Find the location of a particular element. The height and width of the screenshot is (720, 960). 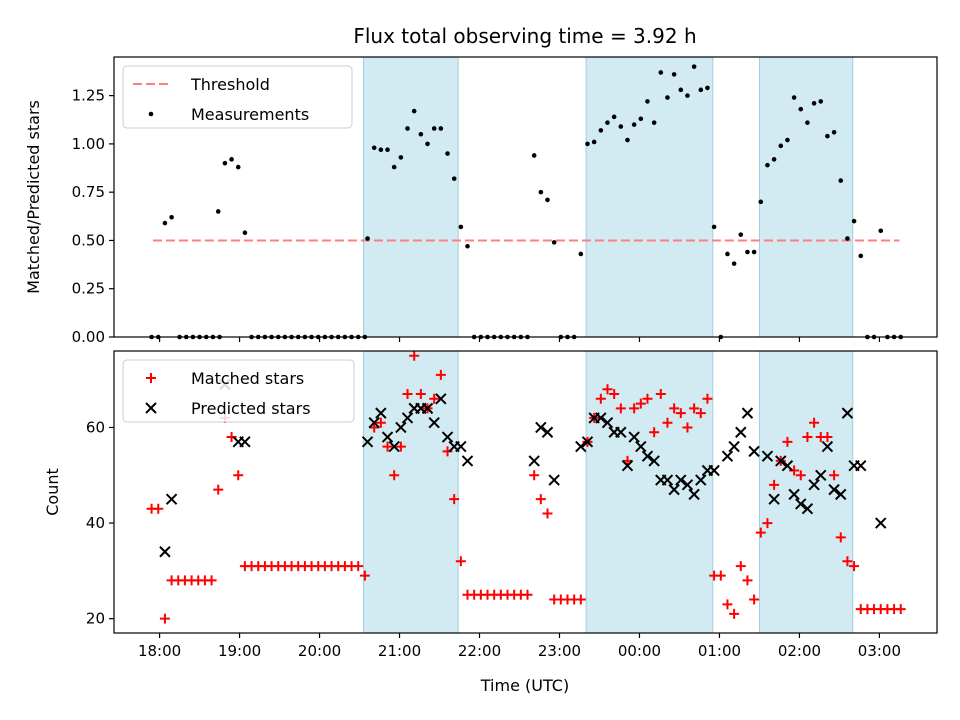

y-tick-label: 20 is located at coordinates (95, 619).